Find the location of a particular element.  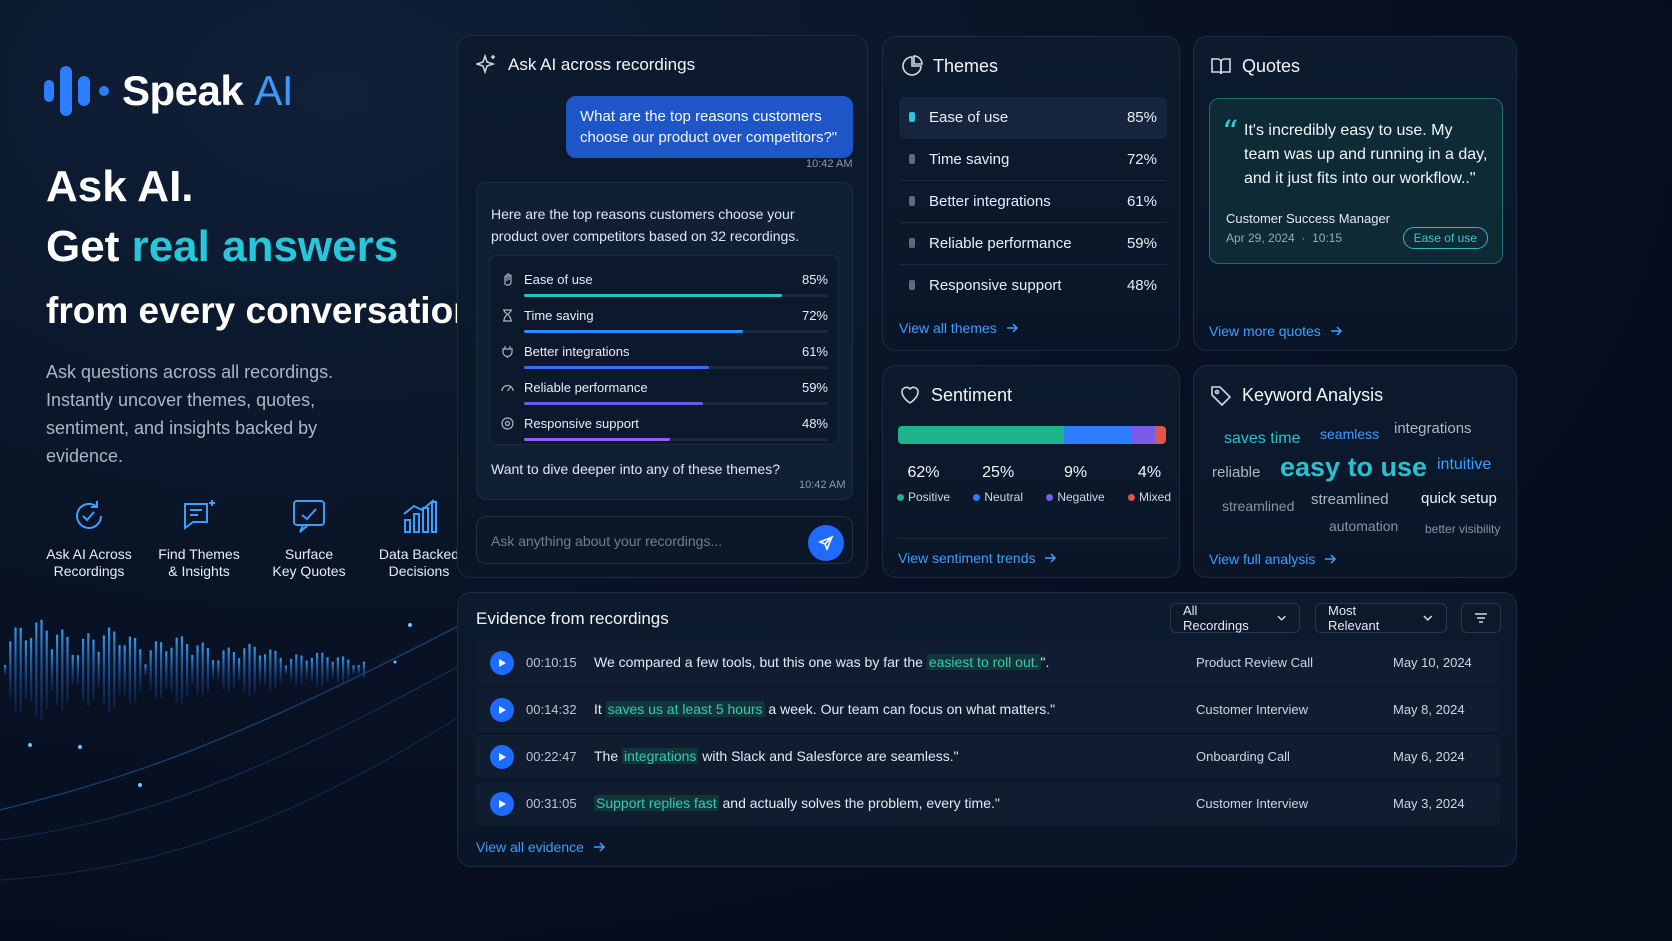

keyword: automation is located at coordinates (1364, 526).